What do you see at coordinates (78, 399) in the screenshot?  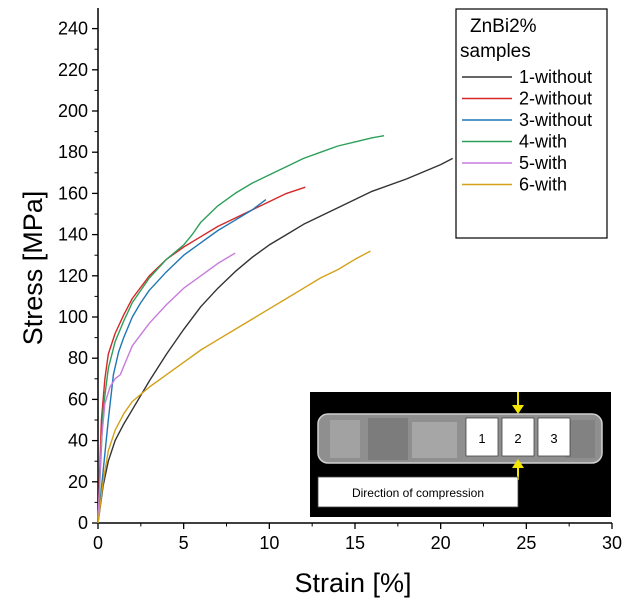 I see `y-tick-label: 60` at bounding box center [78, 399].